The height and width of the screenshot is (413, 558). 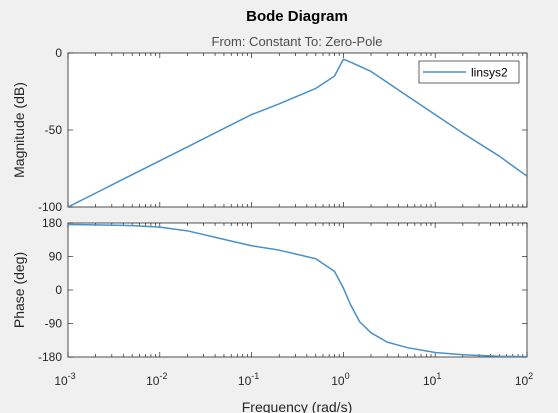 I want to click on x-tick-label: 10², so click(x=524, y=379).